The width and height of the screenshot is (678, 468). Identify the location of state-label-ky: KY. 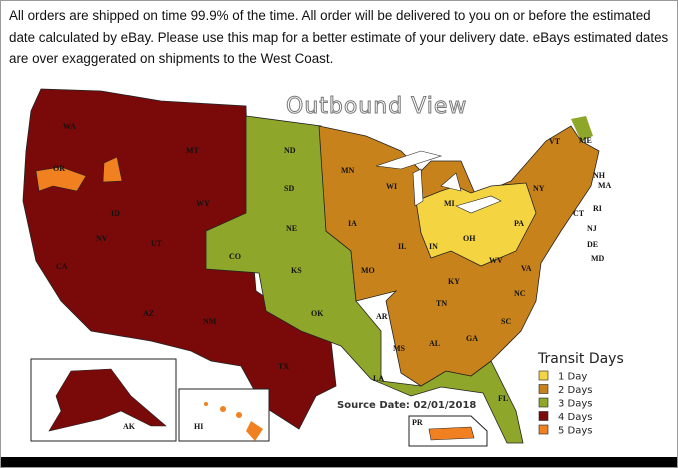
(454, 281).